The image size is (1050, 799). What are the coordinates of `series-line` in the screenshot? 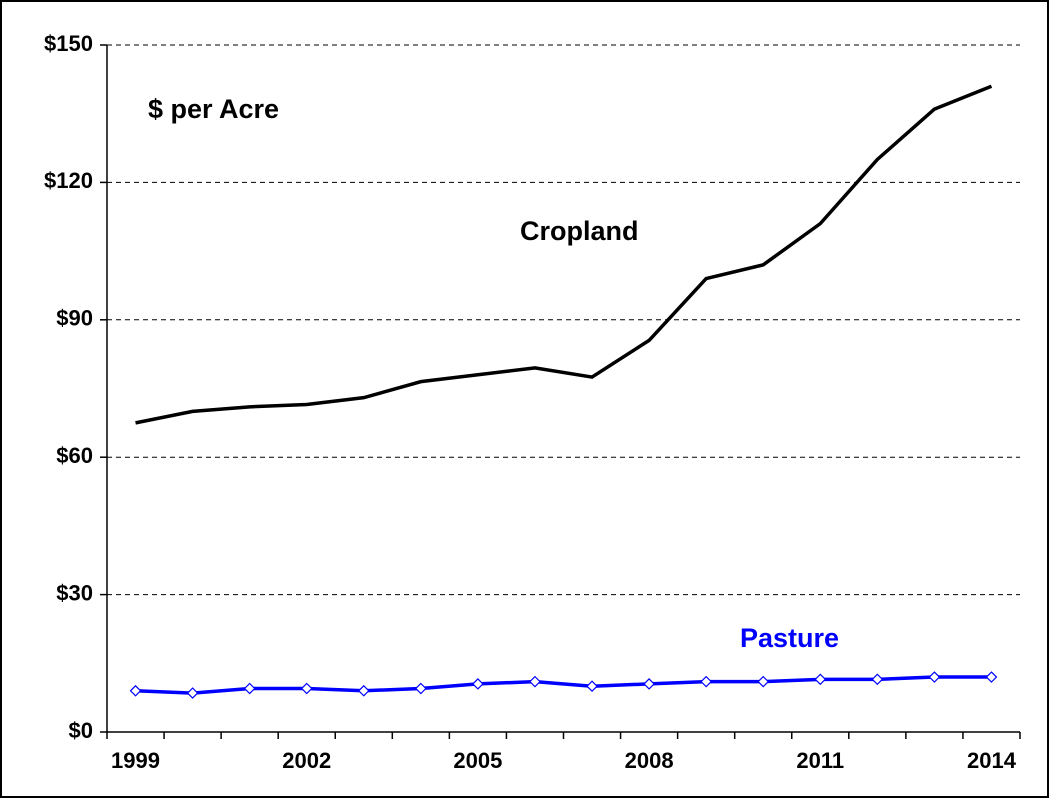 It's located at (563, 685).